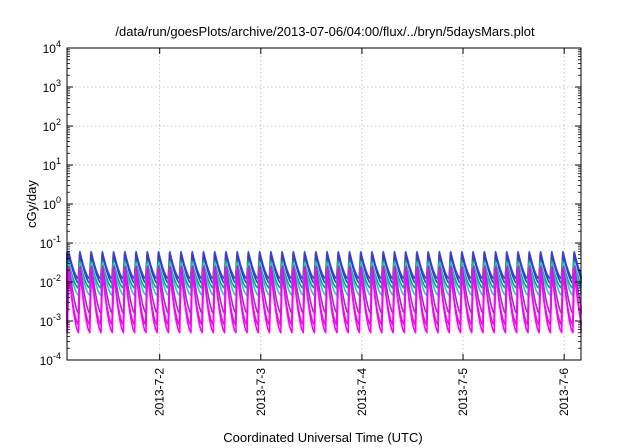 This screenshot has height=448, width=640. What do you see at coordinates (463, 392) in the screenshot?
I see `x-tick-label: 2013-7-5` at bounding box center [463, 392].